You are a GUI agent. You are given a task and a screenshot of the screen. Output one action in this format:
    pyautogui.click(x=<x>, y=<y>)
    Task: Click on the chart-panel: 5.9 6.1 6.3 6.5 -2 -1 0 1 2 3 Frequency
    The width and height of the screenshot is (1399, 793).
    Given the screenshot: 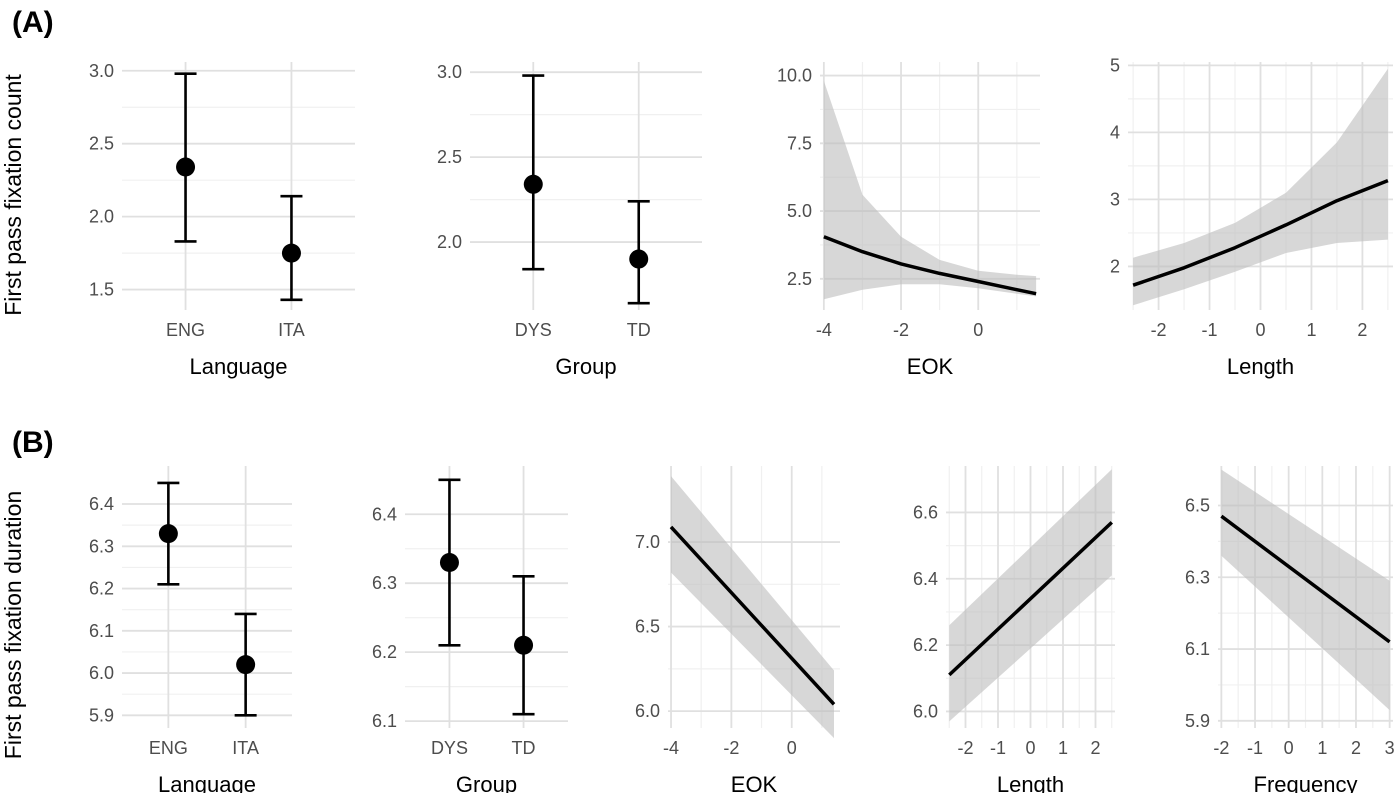 What is the action you would take?
    pyautogui.click(x=1290, y=629)
    